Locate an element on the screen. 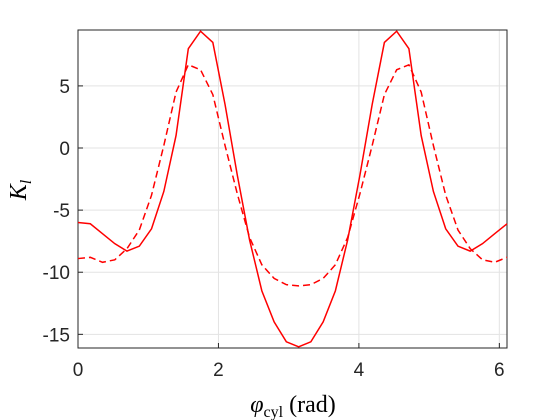 This screenshot has width=560, height=420. x-tick-label: 4 is located at coordinates (359, 370).